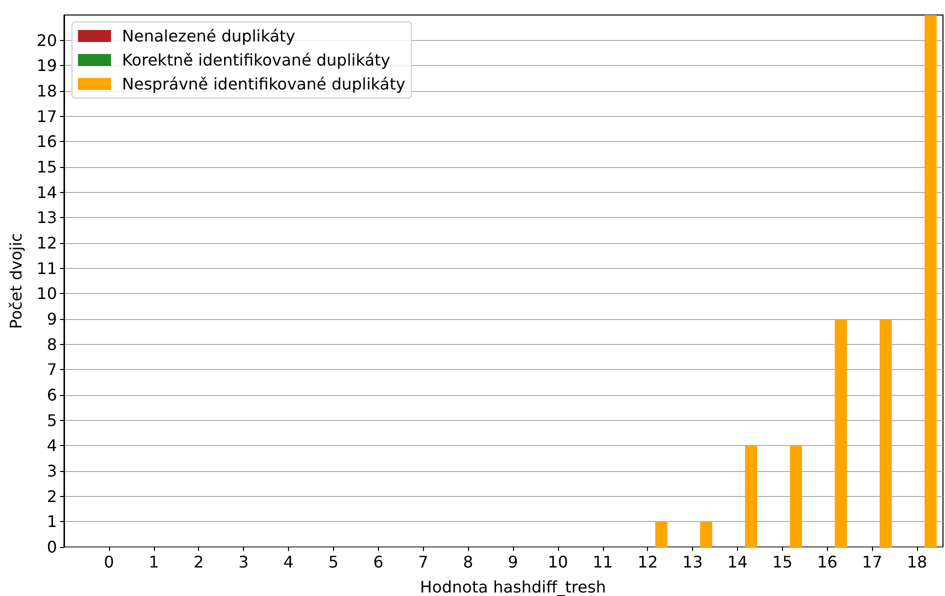 The width and height of the screenshot is (945, 596). I want to click on x-tick-label: 7, so click(423, 562).